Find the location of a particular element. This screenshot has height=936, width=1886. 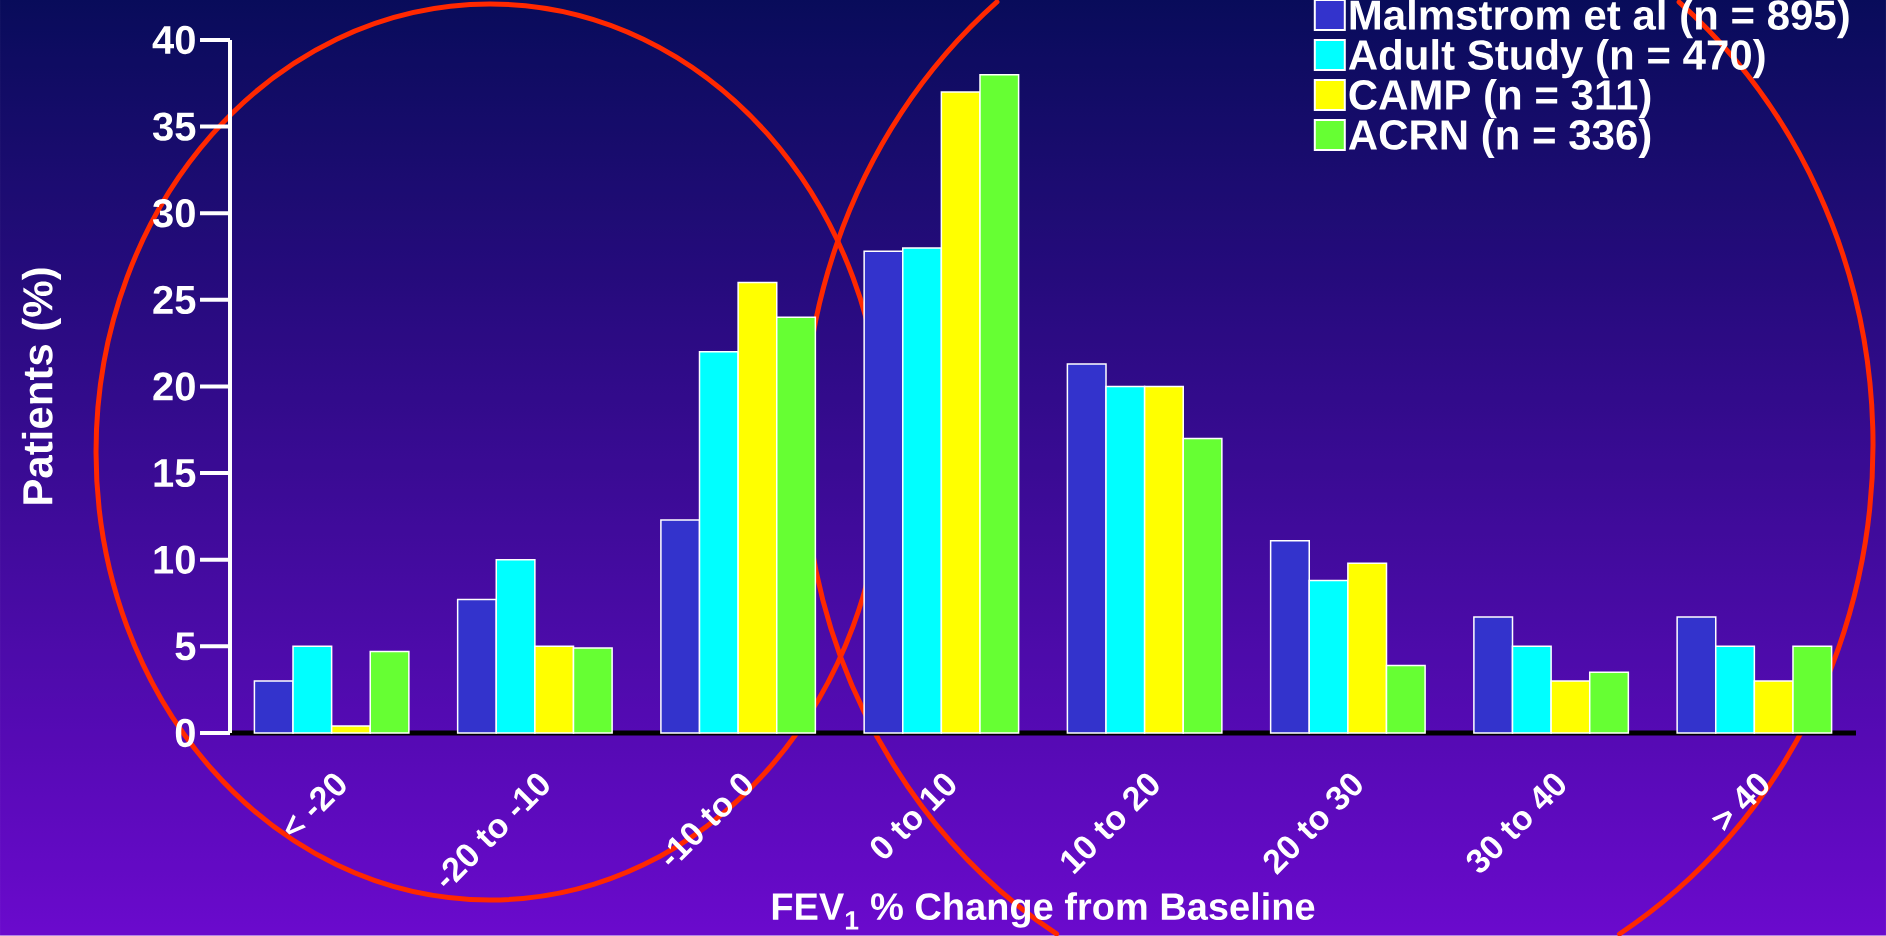

y-axis-title: Patients (%) is located at coordinates (41, 386).